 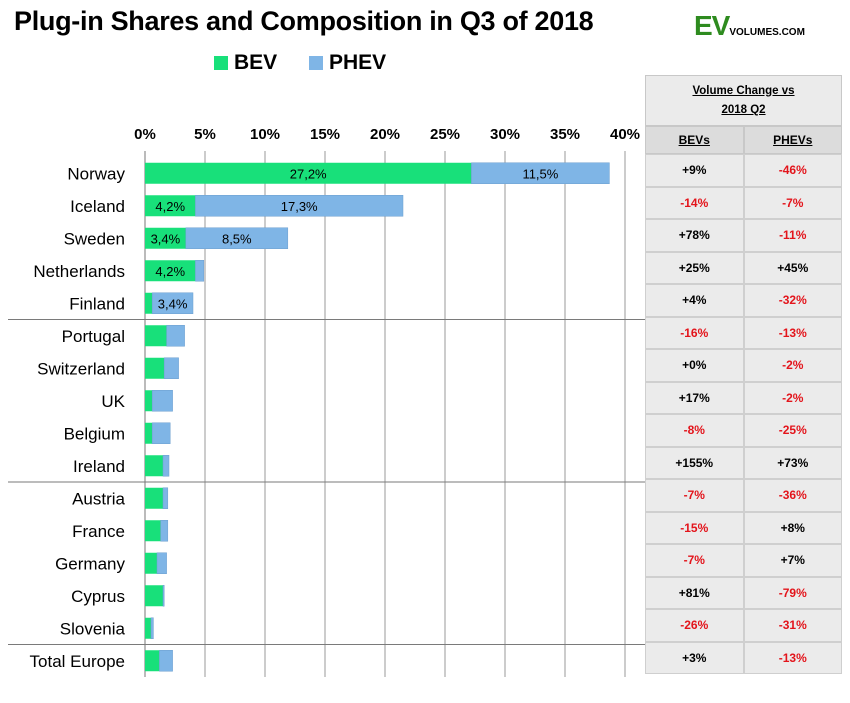 I want to click on table-row: -16% -13%, so click(x=743, y=332).